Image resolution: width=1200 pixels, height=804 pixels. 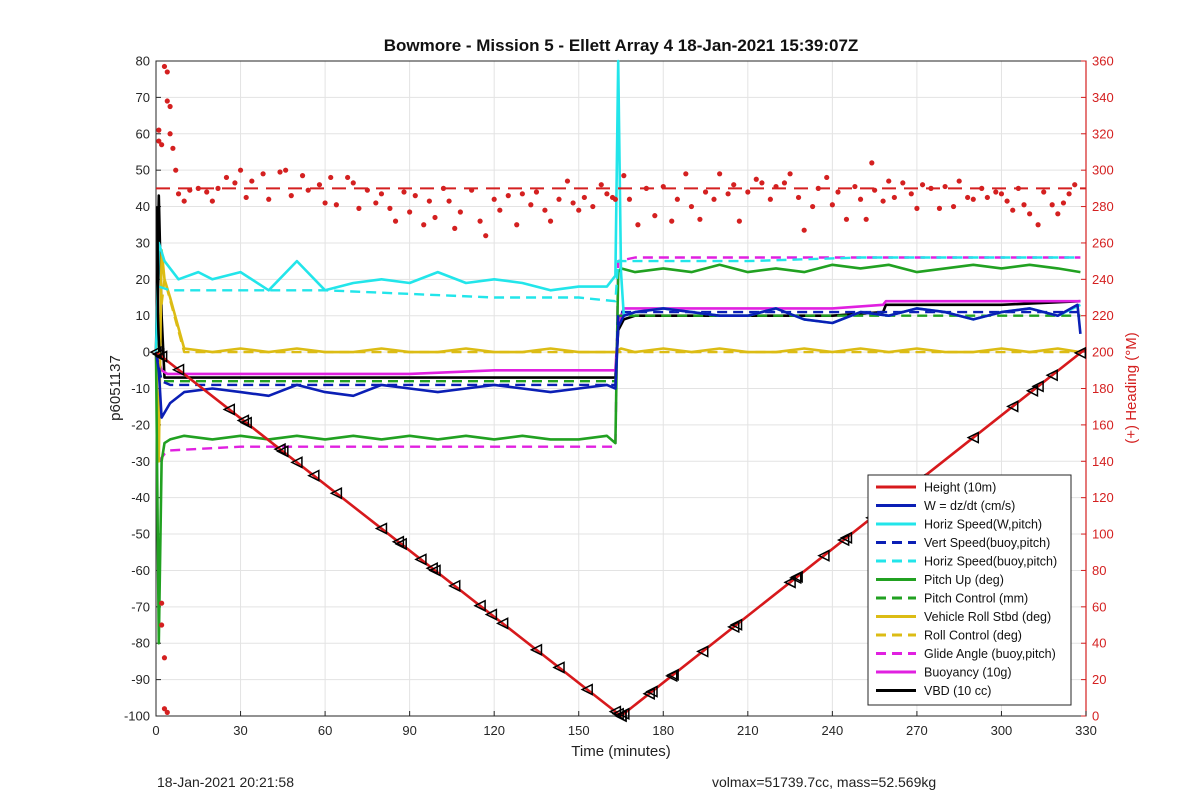 I want to click on x-tick-label: 60, so click(x=325, y=730).